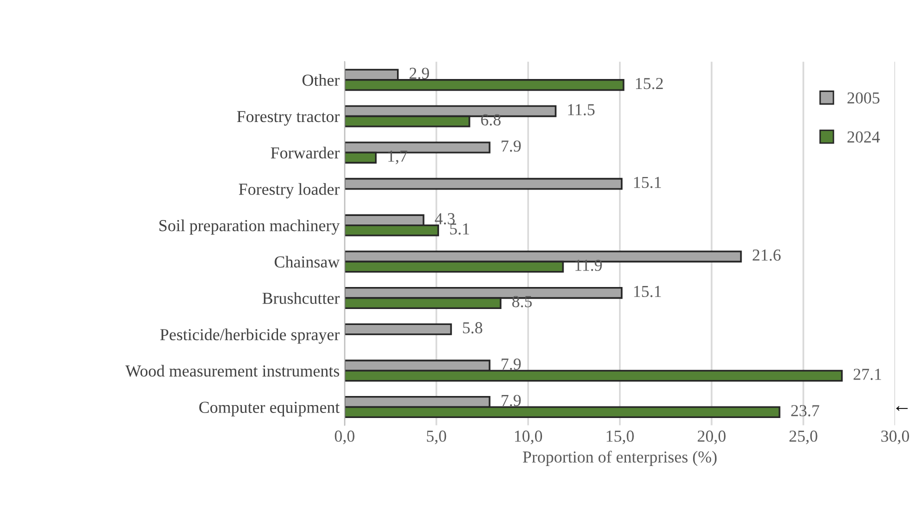 This screenshot has height=523, width=919. Describe the element at coordinates (288, 118) in the screenshot. I see `y-tick-label: Forestry tractor` at that location.